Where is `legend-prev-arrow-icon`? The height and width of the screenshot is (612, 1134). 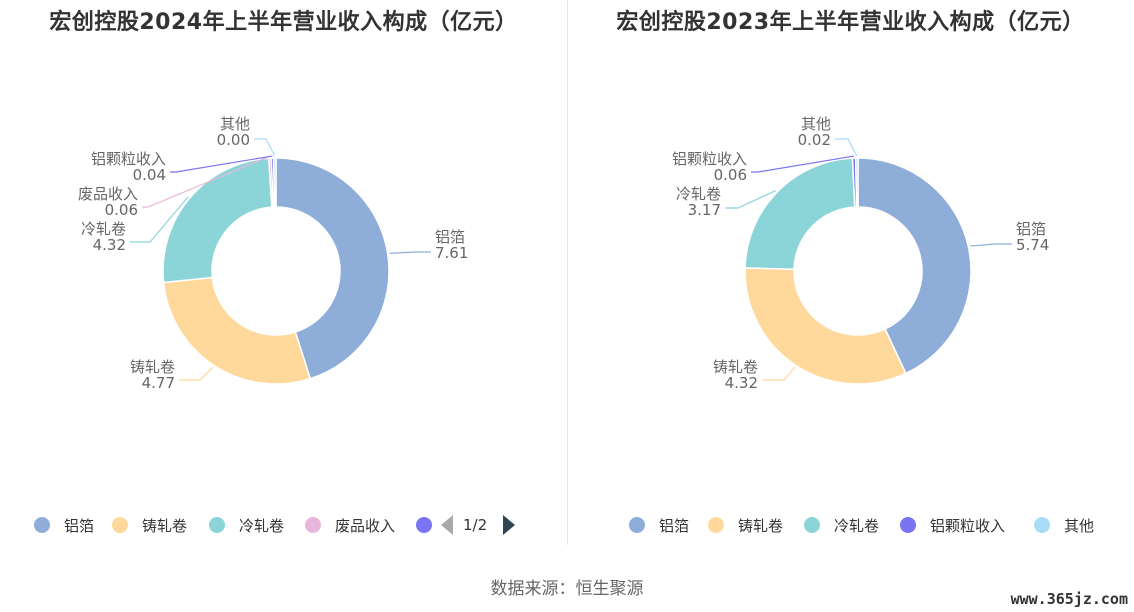 legend-prev-arrow-icon is located at coordinates (447, 525).